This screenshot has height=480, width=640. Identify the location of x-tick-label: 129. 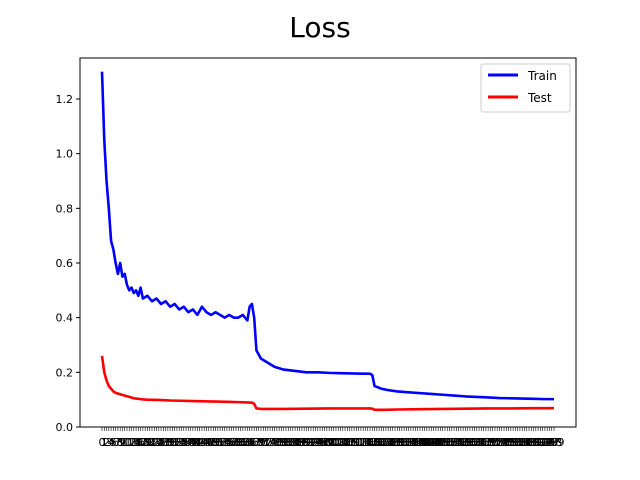
(395, 442).